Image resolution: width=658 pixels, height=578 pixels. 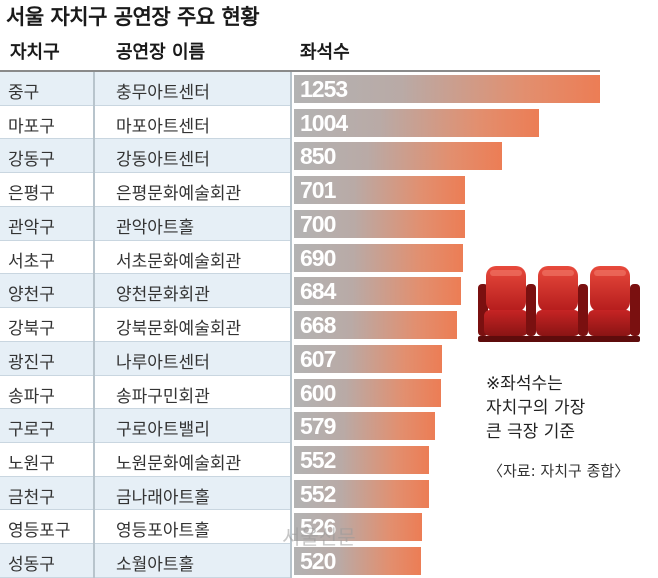 What do you see at coordinates (318, 325) in the screenshot?
I see `seat-count-label: 668` at bounding box center [318, 325].